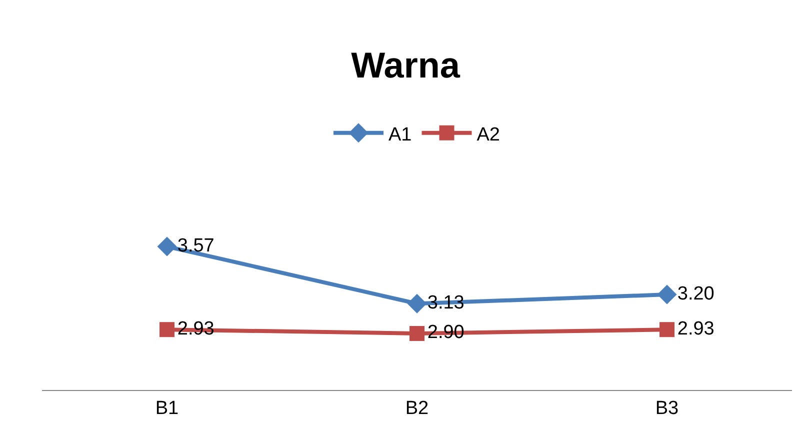 This screenshot has width=811, height=448. What do you see at coordinates (695, 329) in the screenshot?
I see `data-label: 2.93` at bounding box center [695, 329].